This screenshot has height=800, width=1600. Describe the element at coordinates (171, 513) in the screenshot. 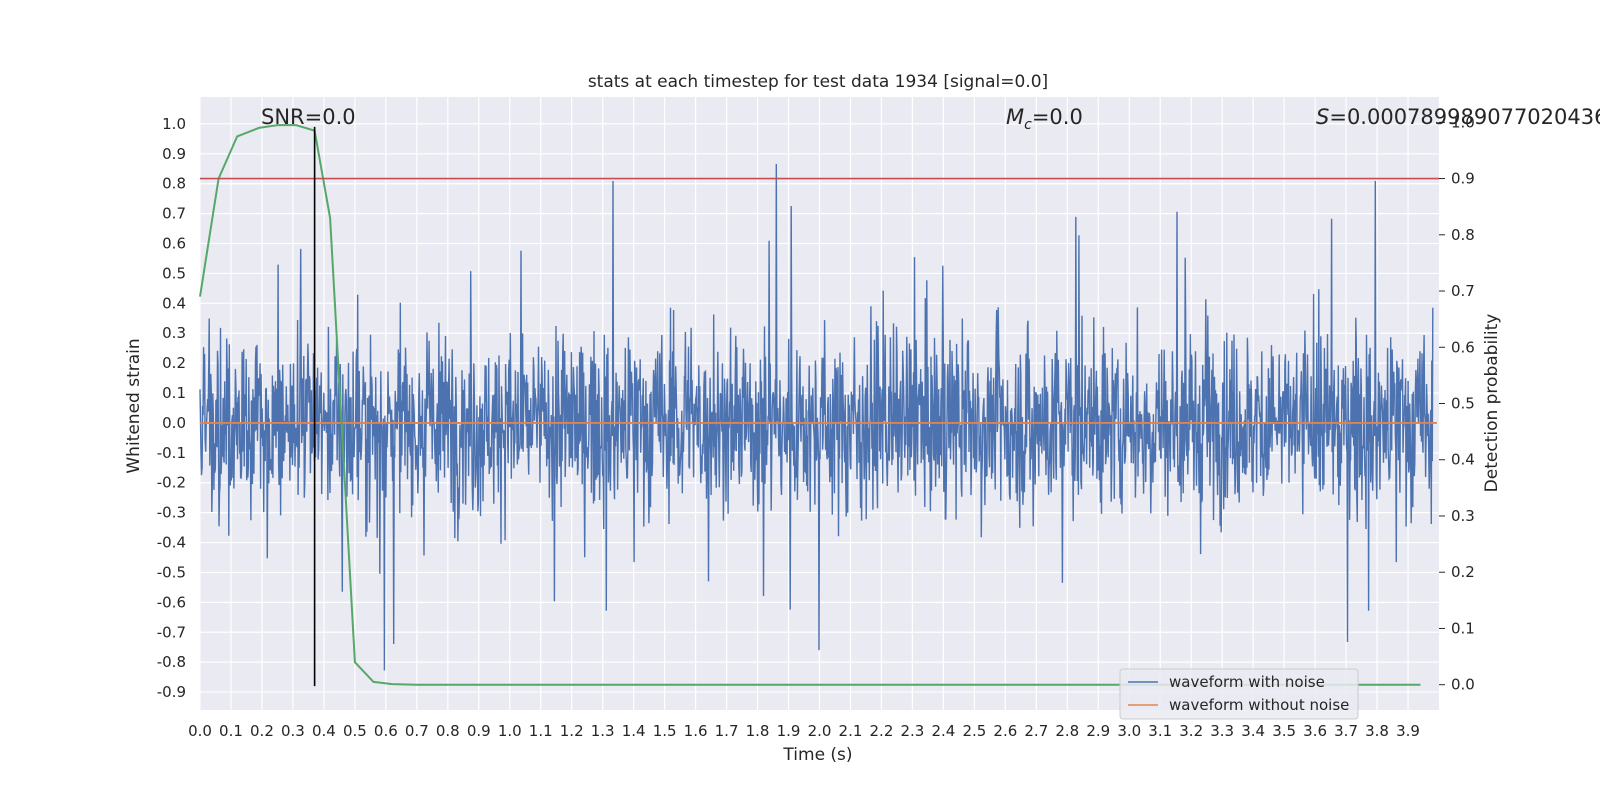

I see `y-tick-label: -0.3` at that location.